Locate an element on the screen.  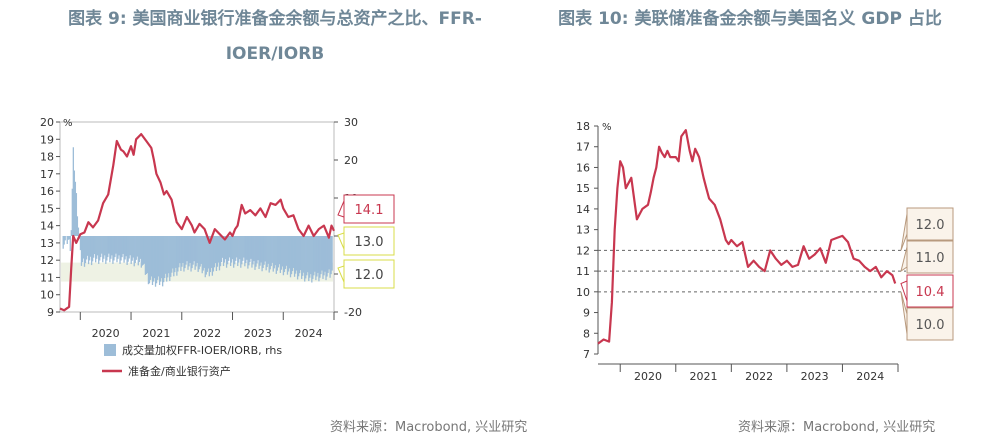
right-y-tick-label: 20 is located at coordinates (351, 160).